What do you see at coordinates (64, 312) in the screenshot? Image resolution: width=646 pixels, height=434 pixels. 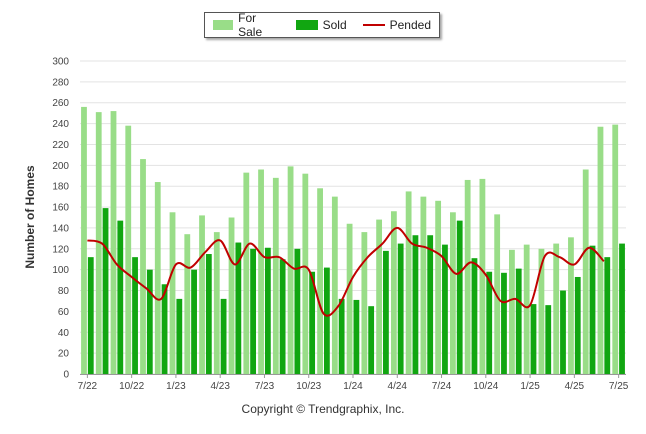 I see `y-tick-label: 60` at bounding box center [64, 312].